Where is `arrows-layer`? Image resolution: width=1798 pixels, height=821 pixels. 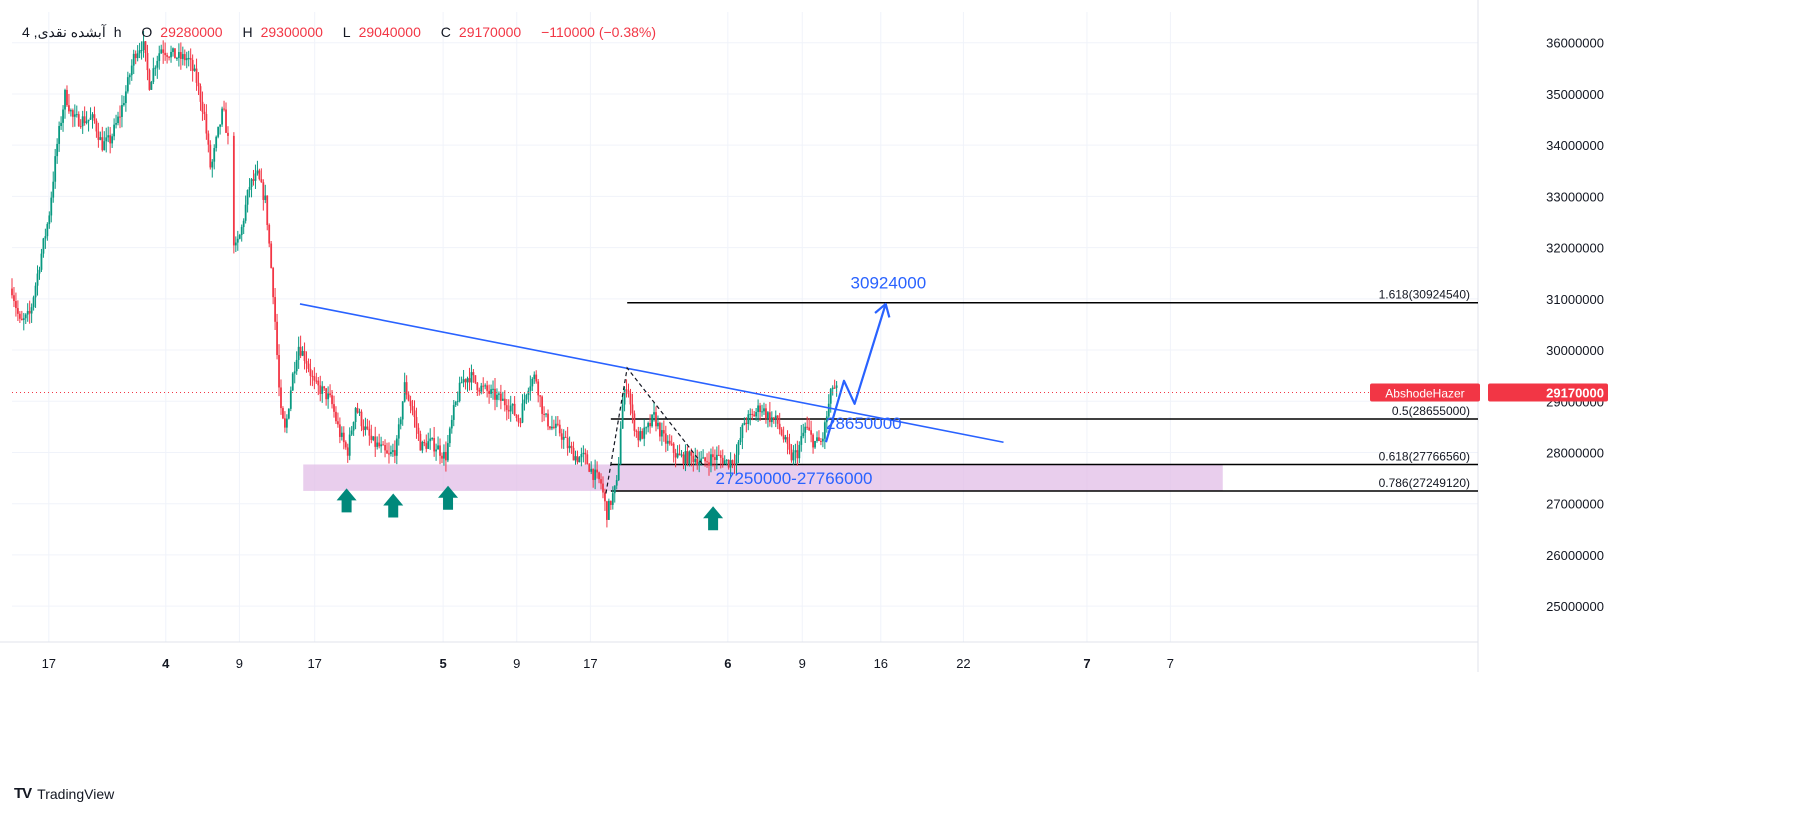
arrows-layer is located at coordinates (530, 508).